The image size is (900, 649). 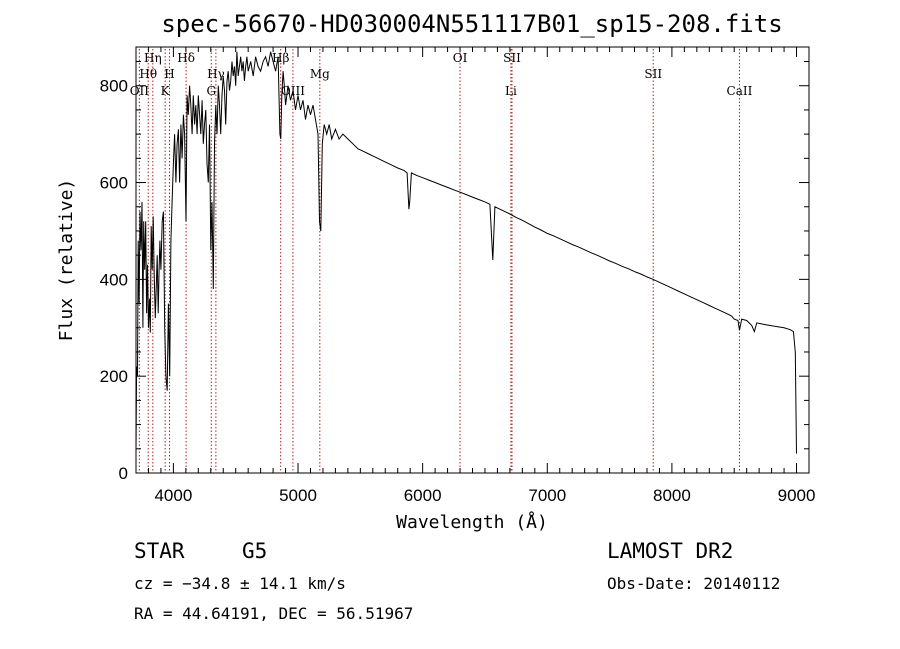 I want to click on x-tick-label: 7000, so click(x=547, y=495).